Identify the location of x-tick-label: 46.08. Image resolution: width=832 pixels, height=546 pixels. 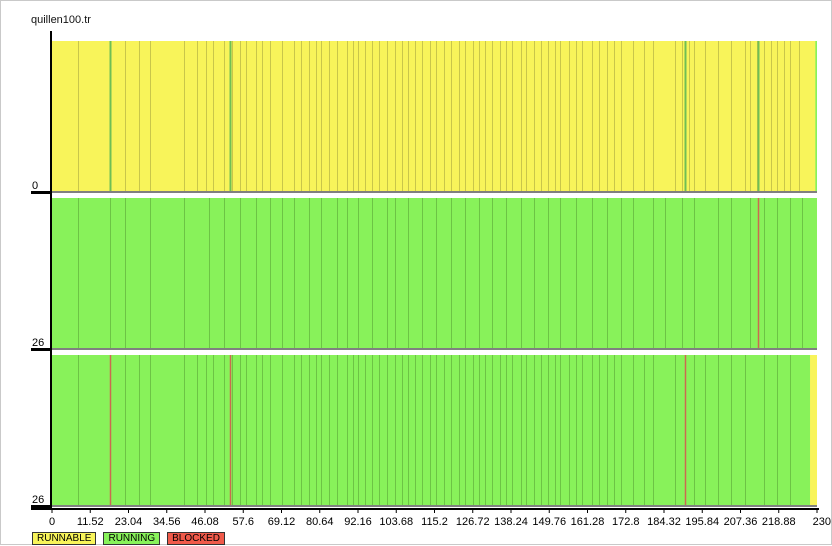
(205, 522).